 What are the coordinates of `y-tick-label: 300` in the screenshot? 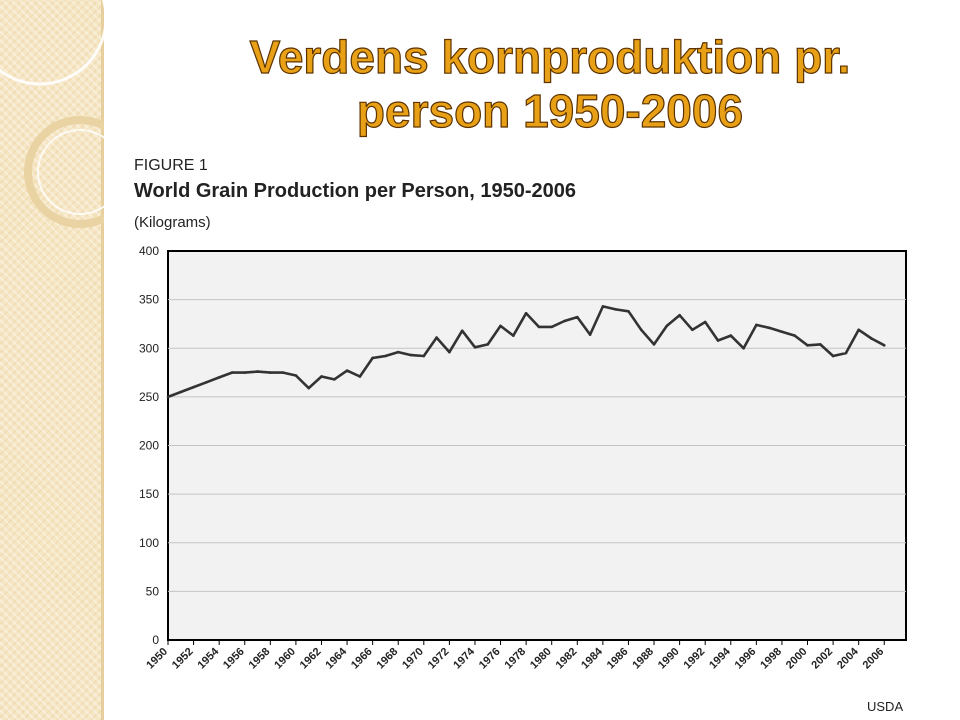 It's located at (149, 348).